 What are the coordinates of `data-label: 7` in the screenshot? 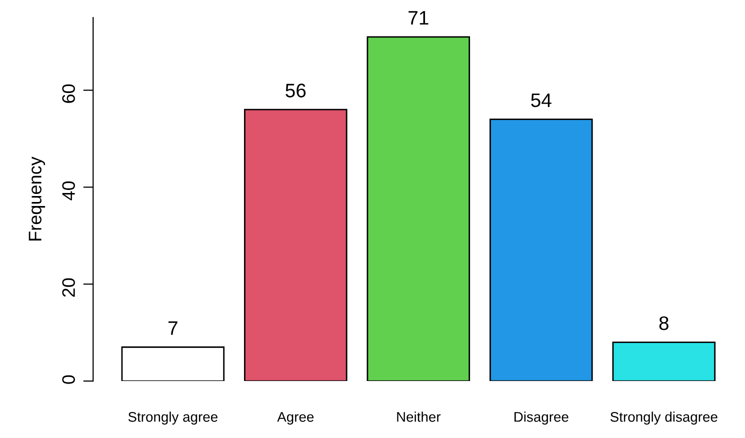 It's located at (173, 328).